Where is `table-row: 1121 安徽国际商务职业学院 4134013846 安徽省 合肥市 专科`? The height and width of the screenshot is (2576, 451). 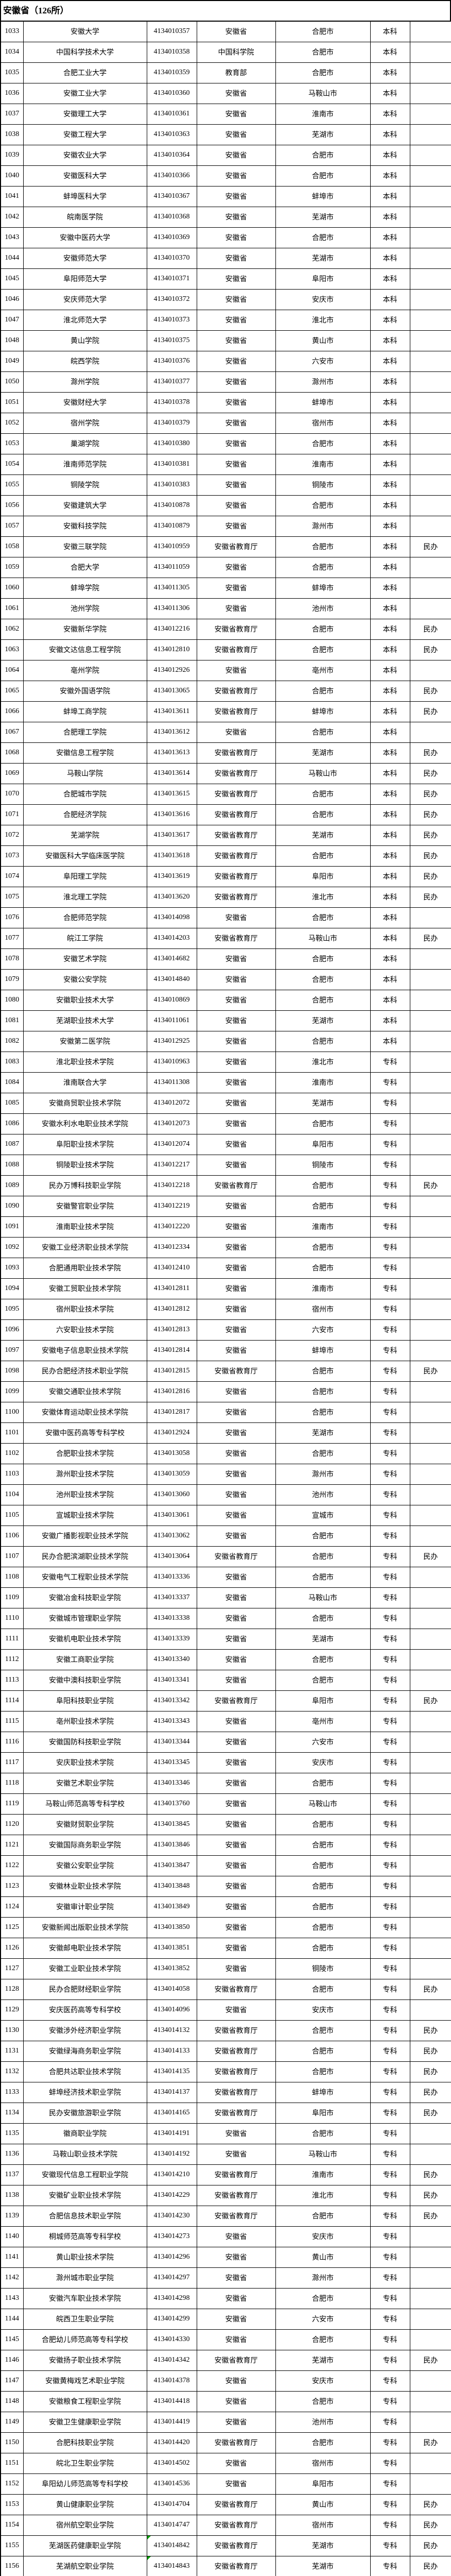
table-row: 1121 安徽国际商务职业学院 4134013846 安徽省 合肥市 专科 is located at coordinates (225, 1845).